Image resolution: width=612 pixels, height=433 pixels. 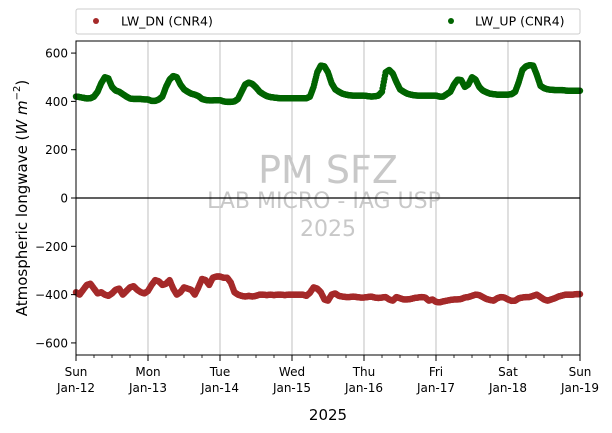 I want to click on x-tick-label-date: Jan-12, so click(x=75, y=388).